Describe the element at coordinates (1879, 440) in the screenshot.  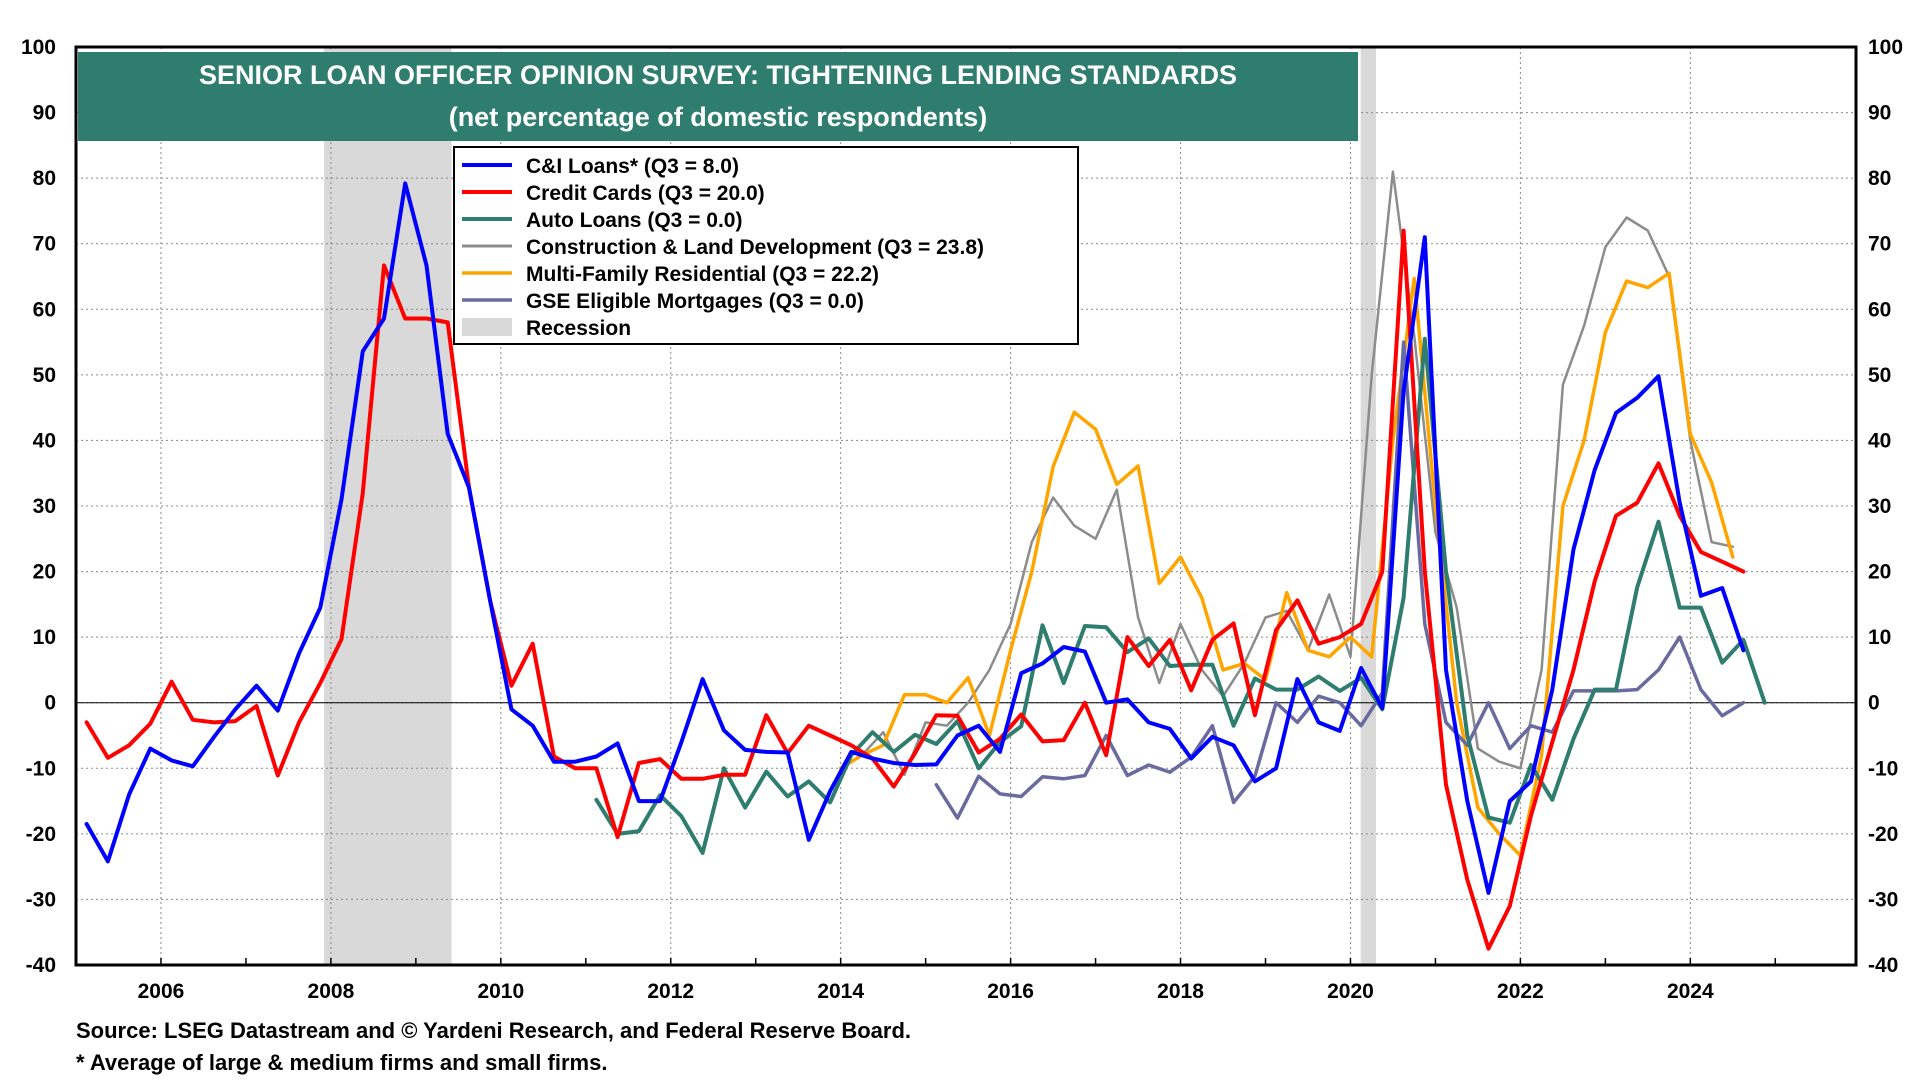
I see `y-tick-label-right: 40` at that location.